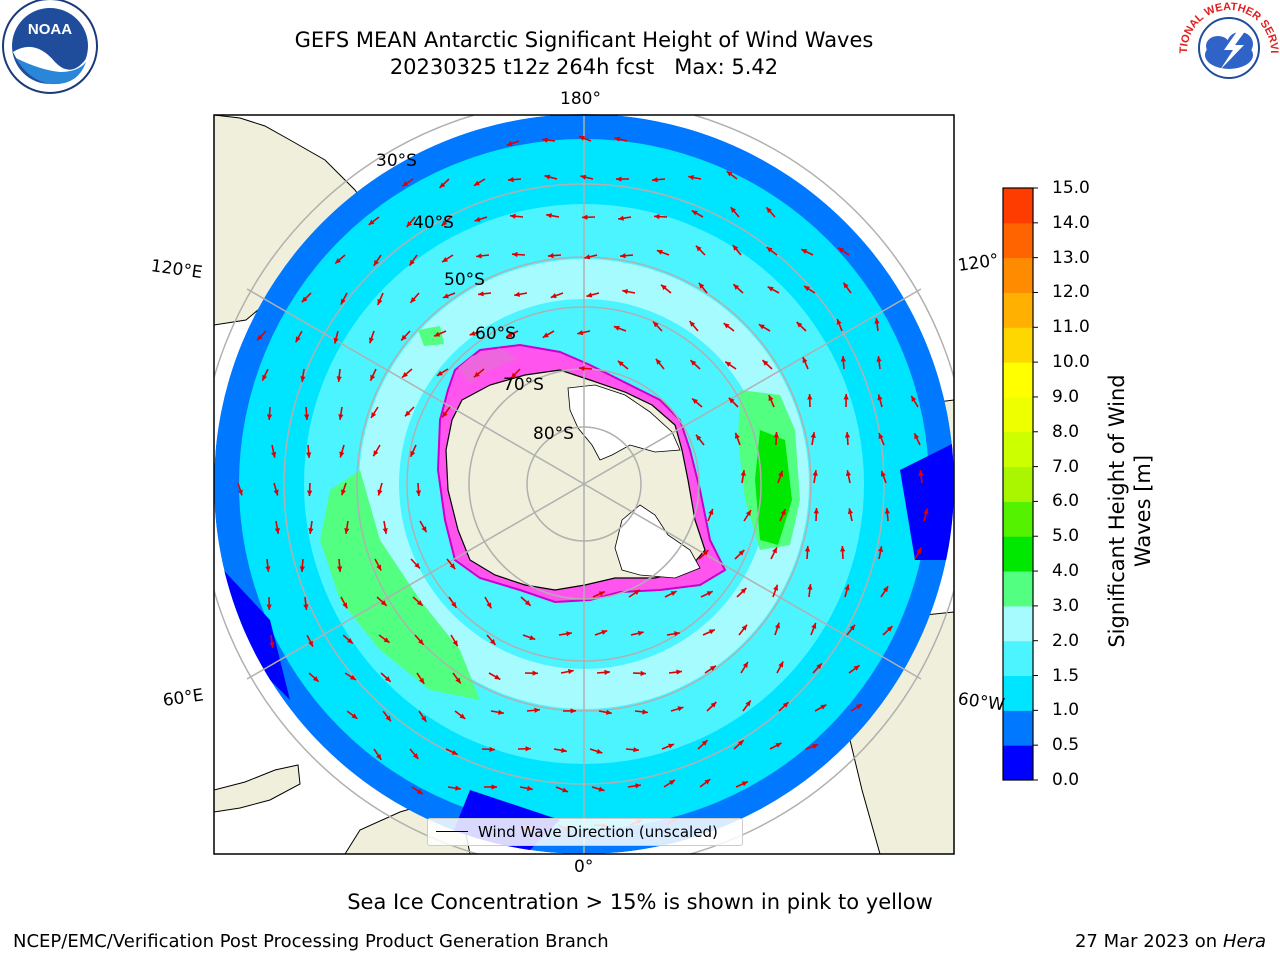 This screenshot has width=1280, height=960. I want to click on map-legend: Wind Wave Direction (unscaled), so click(585, 832).